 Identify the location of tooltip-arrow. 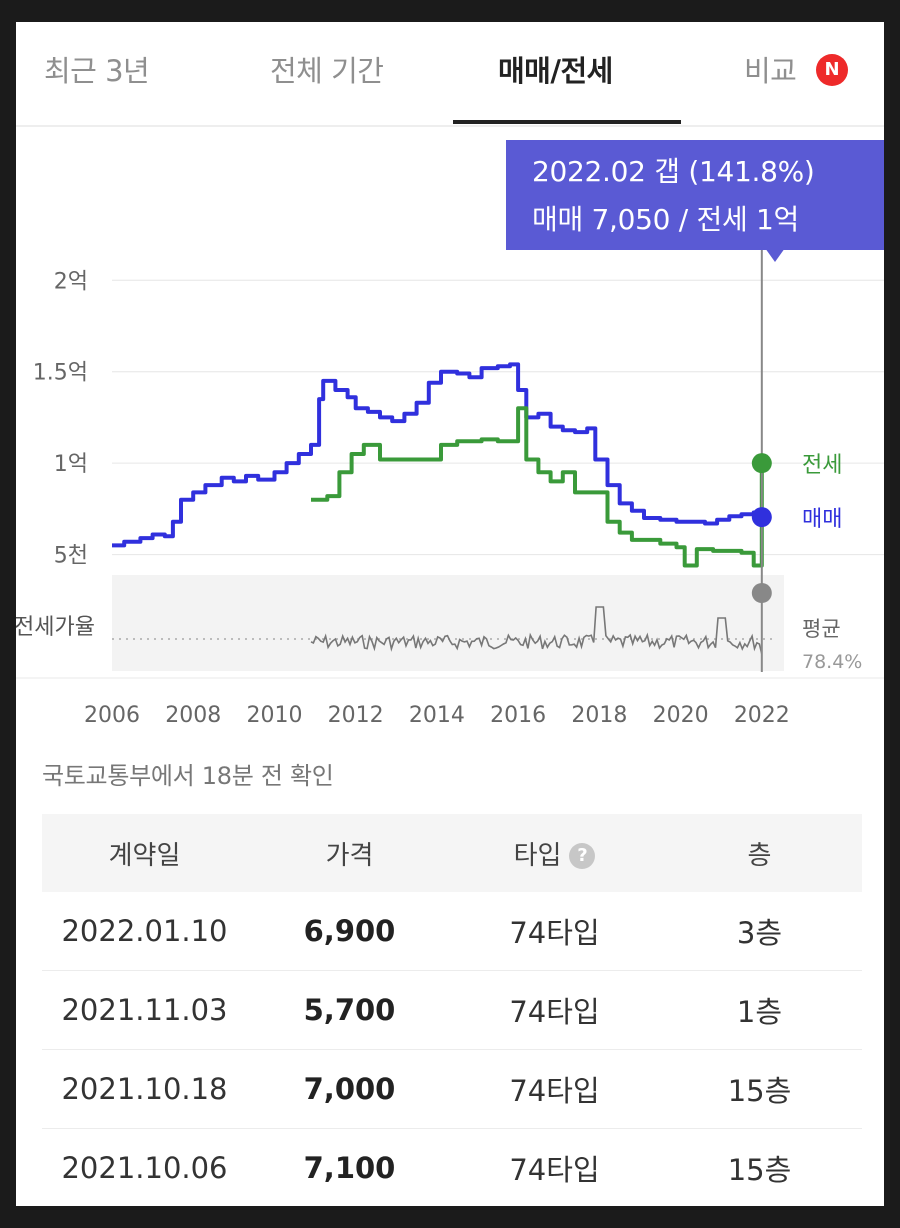
(775, 255).